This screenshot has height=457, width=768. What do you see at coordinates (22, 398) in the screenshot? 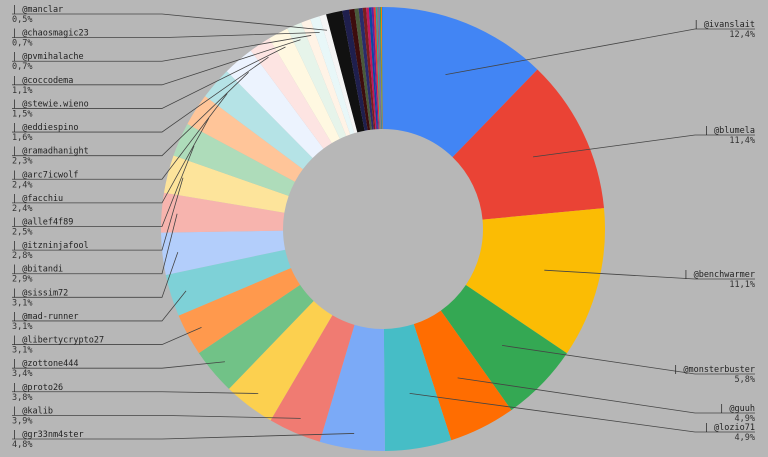
I see `pct-proto26: 3,8%` at bounding box center [22, 398].